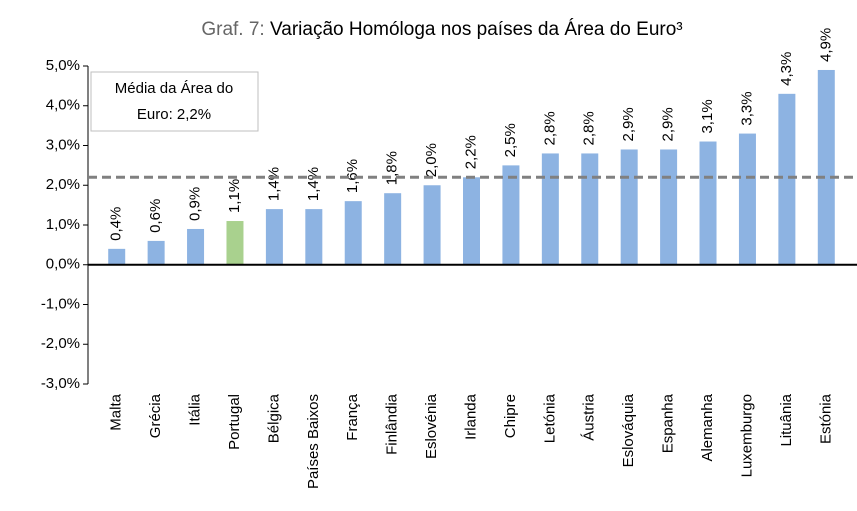 This screenshot has width=857, height=511. What do you see at coordinates (63, 224) in the screenshot?
I see `y-tick-label: 1,0%` at bounding box center [63, 224].